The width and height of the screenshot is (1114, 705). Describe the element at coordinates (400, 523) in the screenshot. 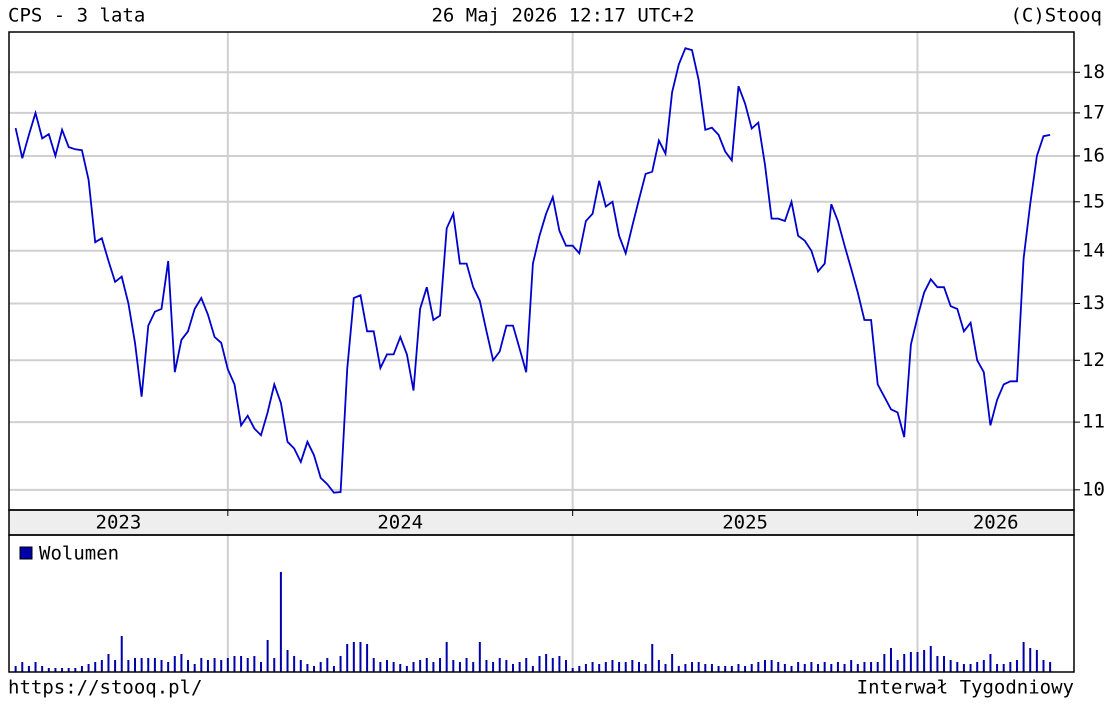

I see `x-tick-label: 2024` at that location.